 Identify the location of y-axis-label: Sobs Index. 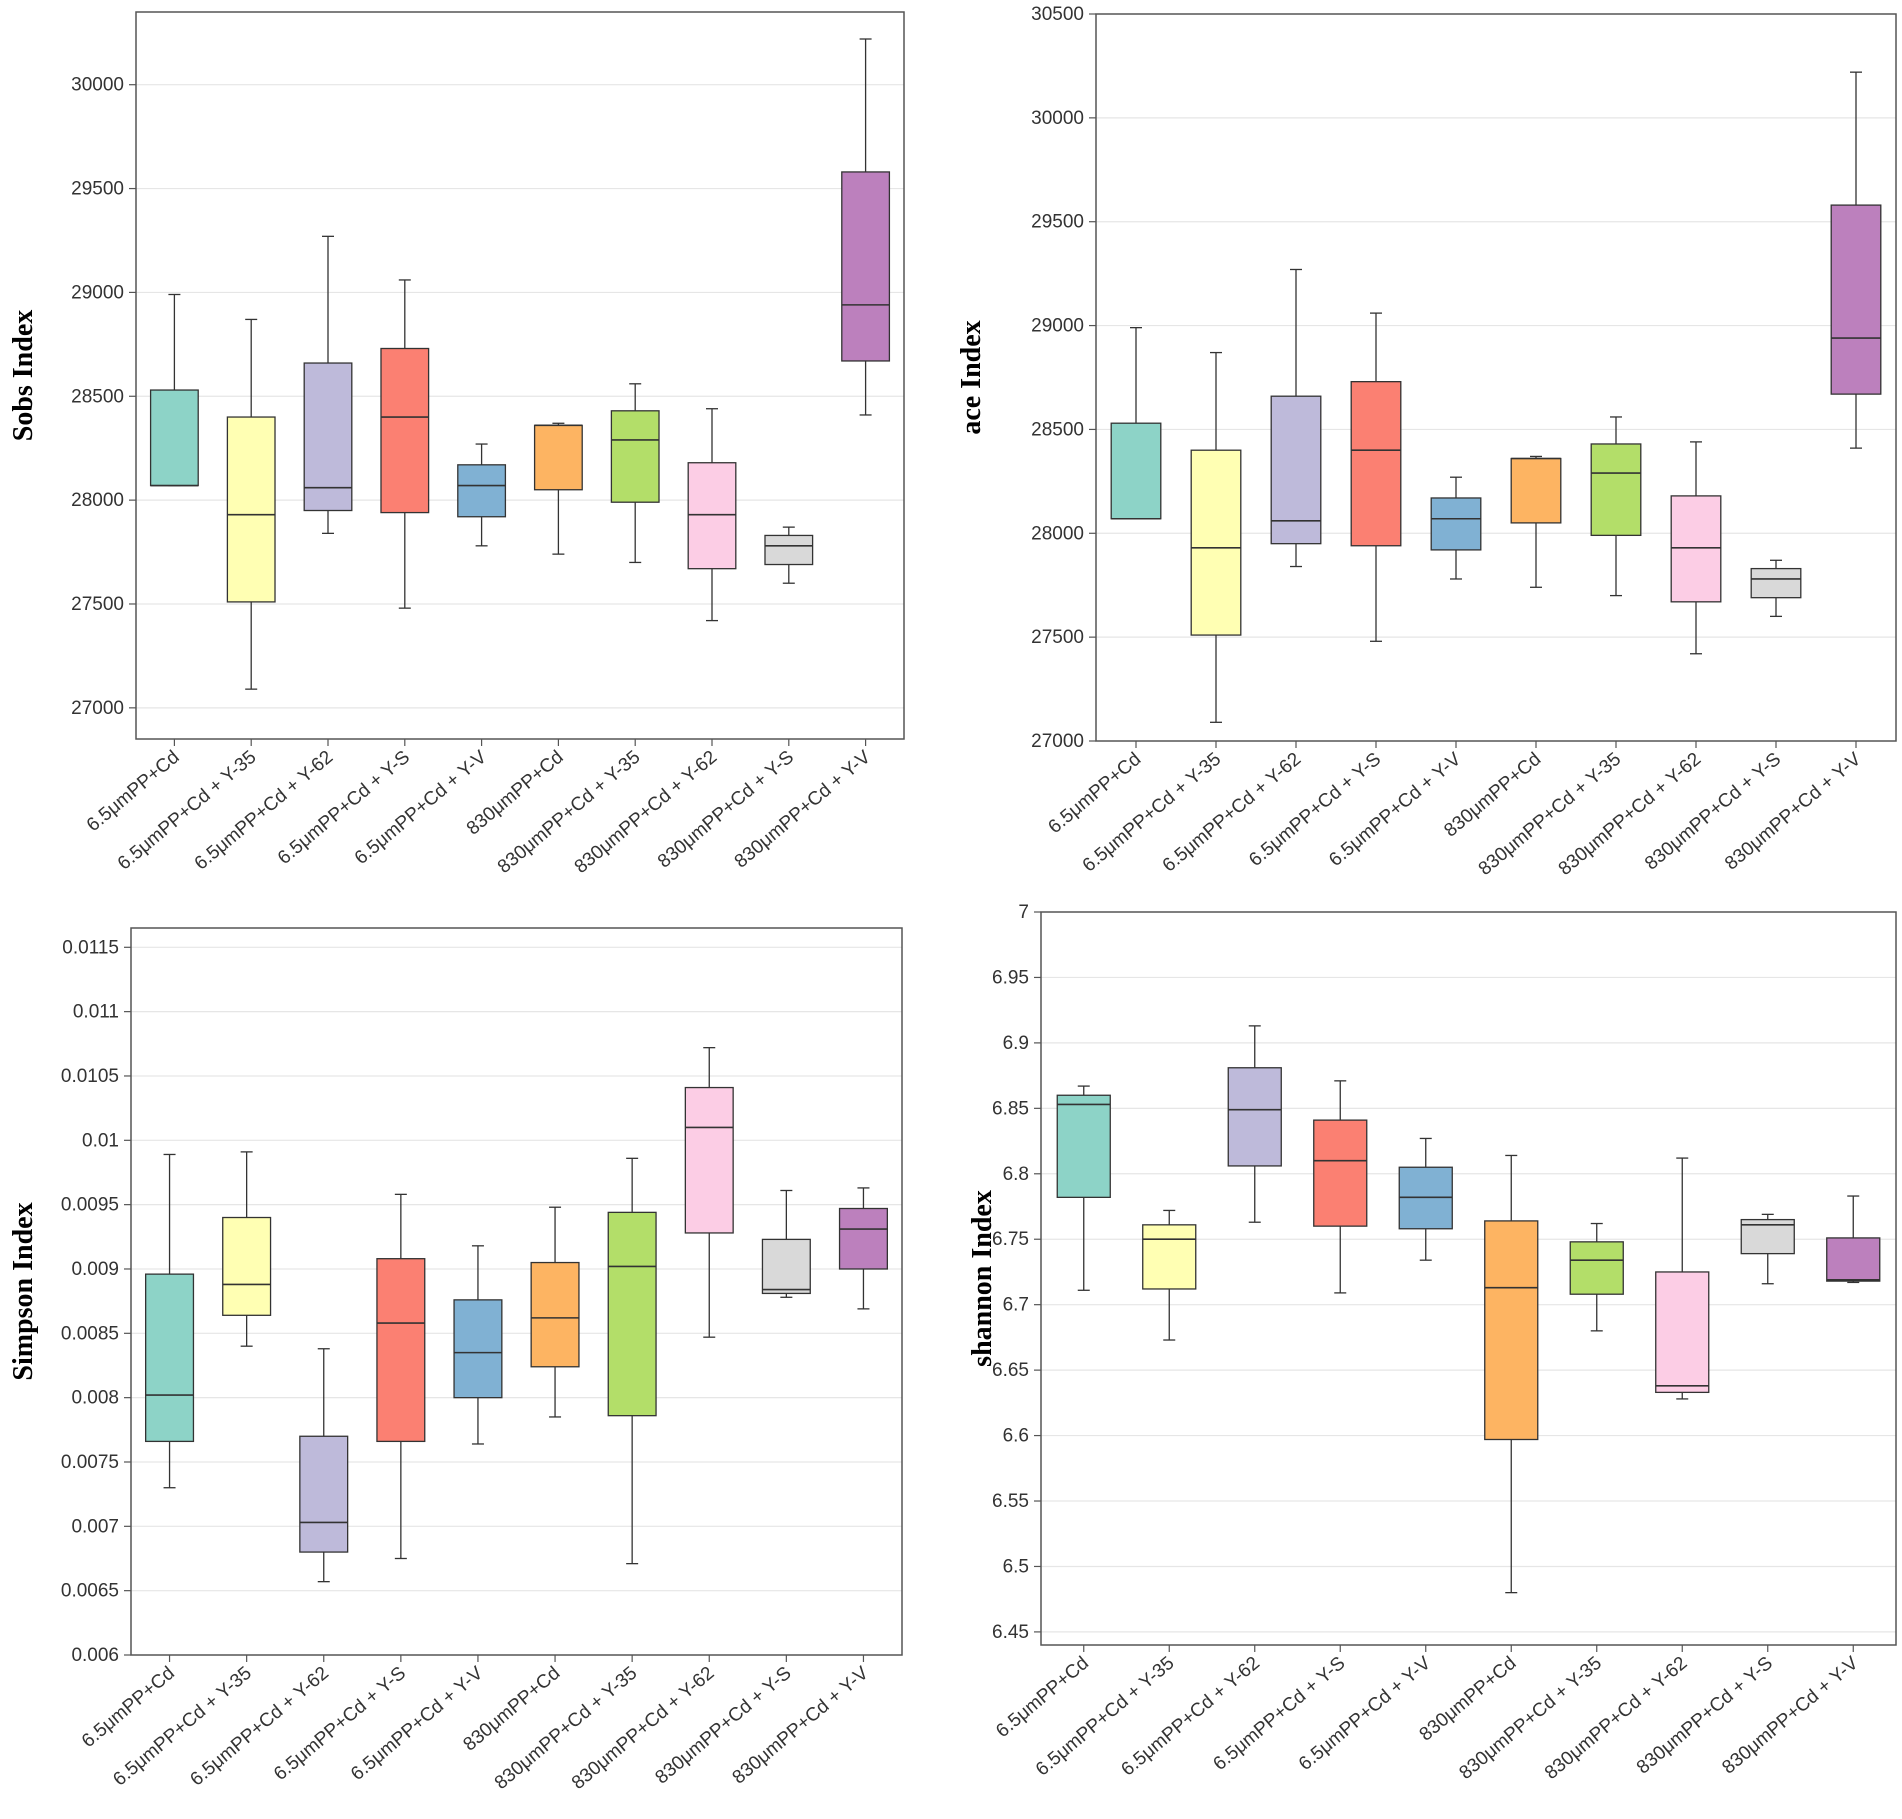
(23, 376).